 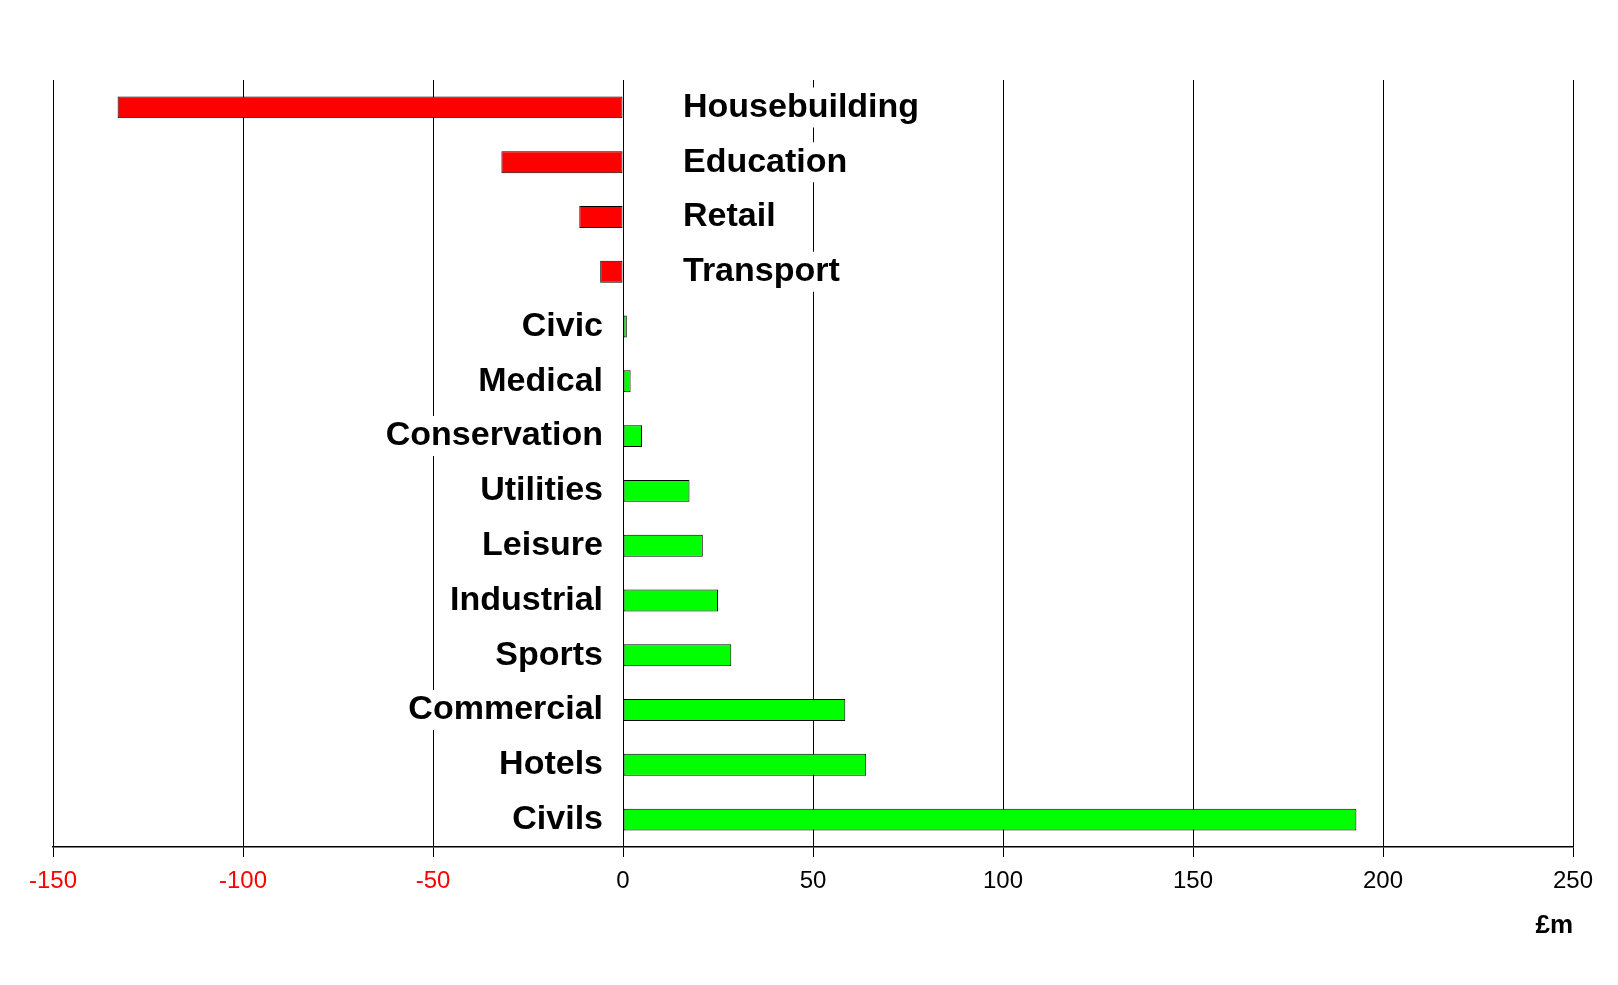 I want to click on x-axis-title: £m, so click(x=1554, y=923).